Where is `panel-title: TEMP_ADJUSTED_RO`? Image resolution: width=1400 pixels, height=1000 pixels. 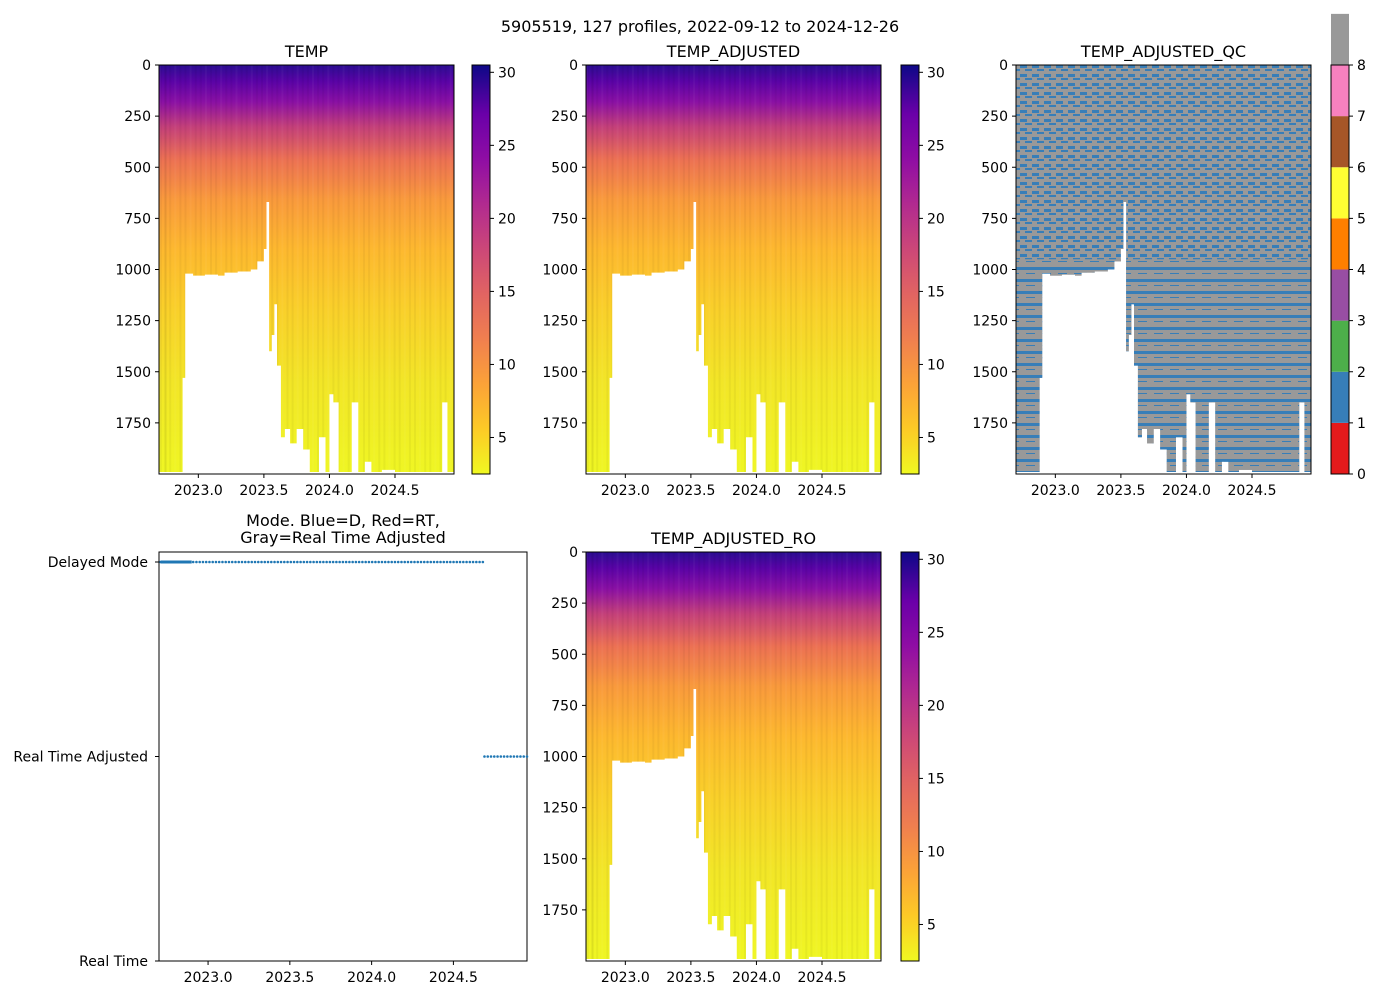 panel-title: TEMP_ADJUSTED_RO is located at coordinates (733, 539).